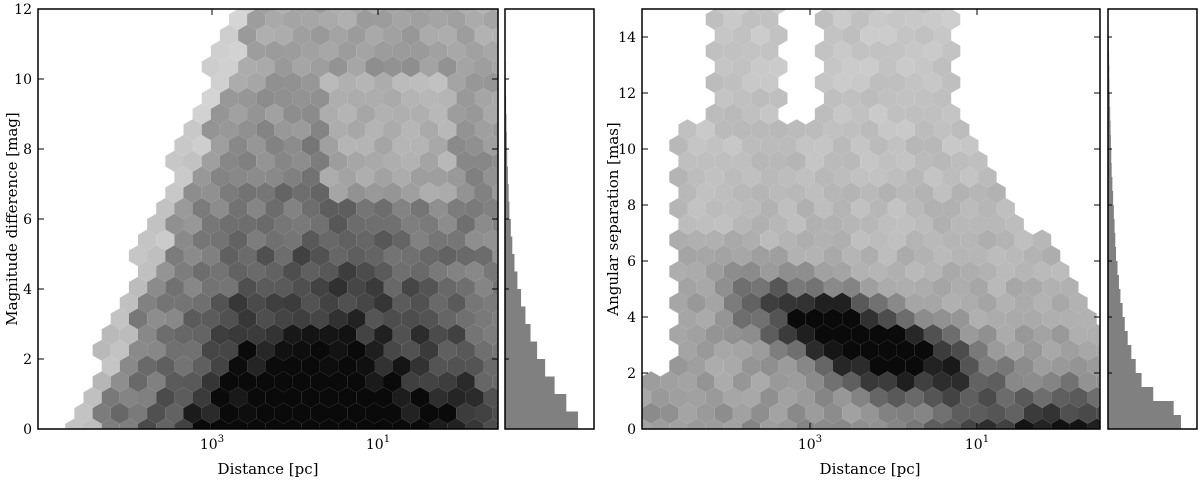 This screenshot has width=1200, height=481. I want to click on right-x-tick-label-1: 103, so click(810, 443).